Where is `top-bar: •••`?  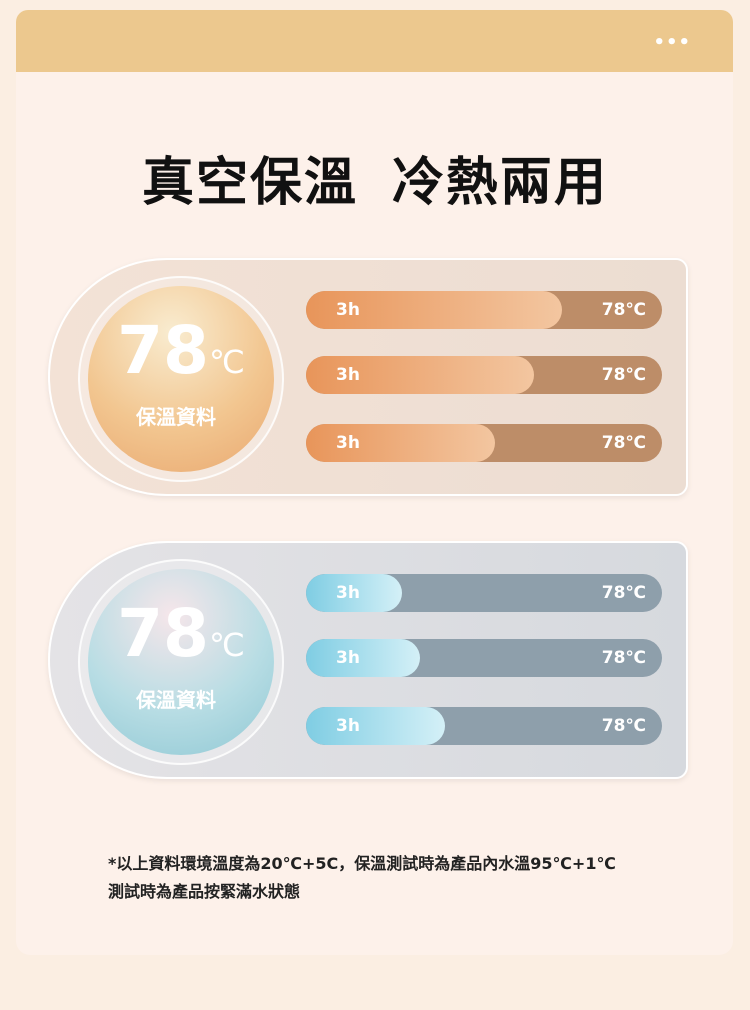
top-bar: ••• is located at coordinates (374, 41).